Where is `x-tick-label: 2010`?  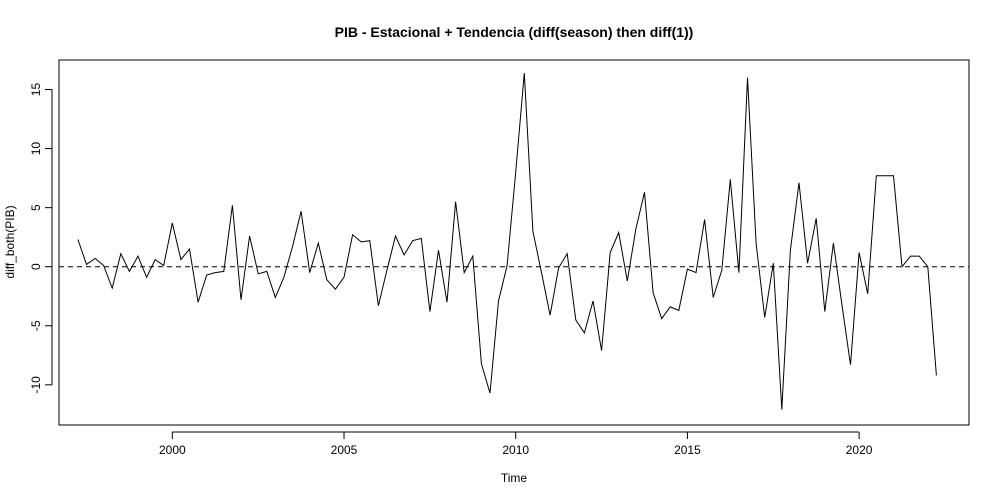 x-tick-label: 2010 is located at coordinates (515, 450).